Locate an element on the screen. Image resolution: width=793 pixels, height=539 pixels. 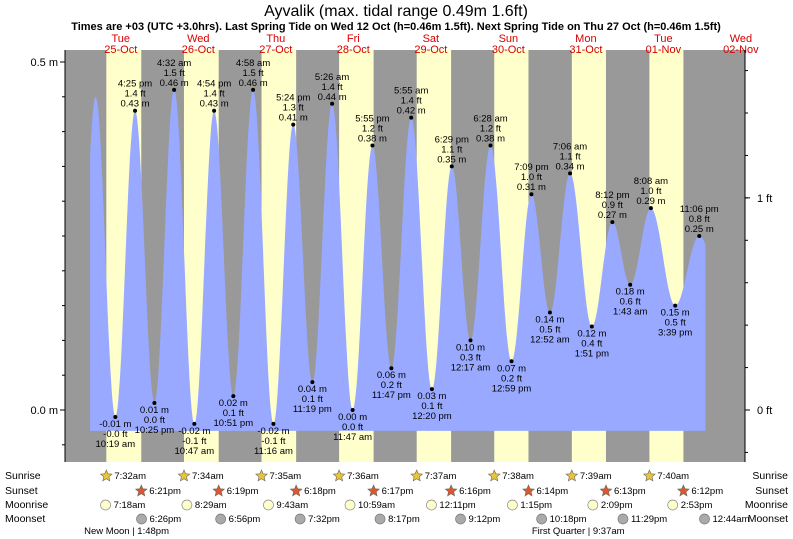
low-tide-label: 0.12 m is located at coordinates (591, 333).